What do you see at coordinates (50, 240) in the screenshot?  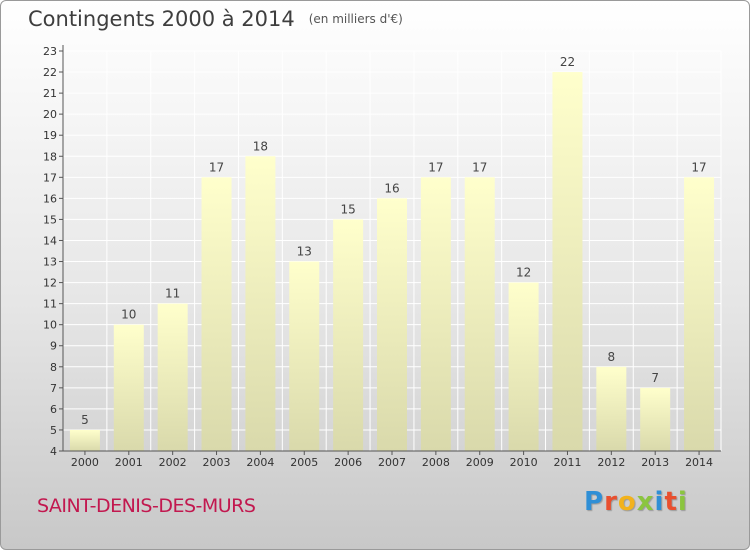 I see `y-tick-label: 14` at bounding box center [50, 240].